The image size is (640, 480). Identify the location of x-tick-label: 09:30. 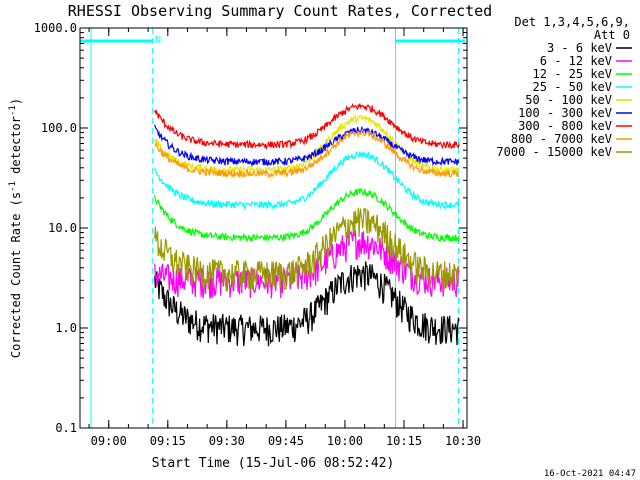
(227, 441).